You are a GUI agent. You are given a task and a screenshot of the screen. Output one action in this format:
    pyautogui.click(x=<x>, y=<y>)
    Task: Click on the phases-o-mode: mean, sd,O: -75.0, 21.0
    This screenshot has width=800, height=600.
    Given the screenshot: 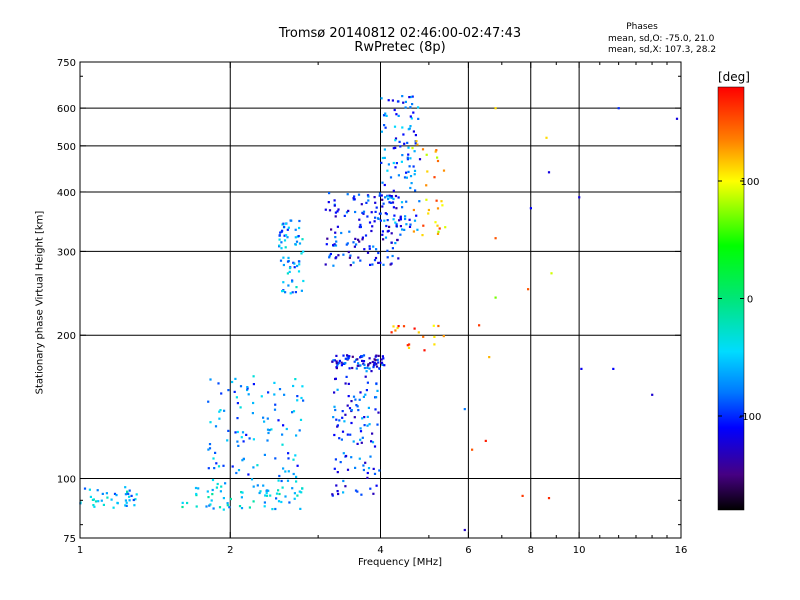 What is the action you would take?
    pyautogui.click(x=661, y=39)
    